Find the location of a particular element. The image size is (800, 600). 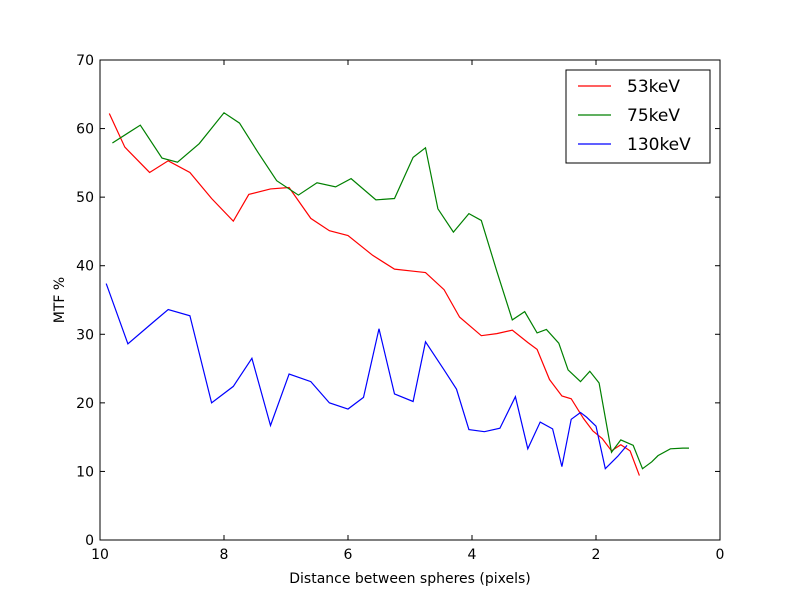

y-tick-label: 40 is located at coordinates (85, 267).